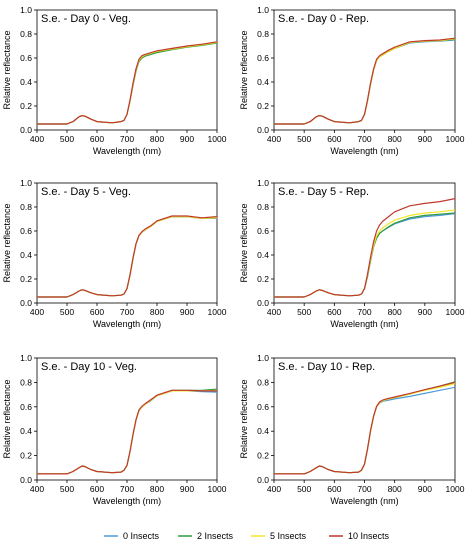 The width and height of the screenshot is (470, 550). What do you see at coordinates (369, 536) in the screenshot?
I see `legend-label: 10 Insects` at bounding box center [369, 536].